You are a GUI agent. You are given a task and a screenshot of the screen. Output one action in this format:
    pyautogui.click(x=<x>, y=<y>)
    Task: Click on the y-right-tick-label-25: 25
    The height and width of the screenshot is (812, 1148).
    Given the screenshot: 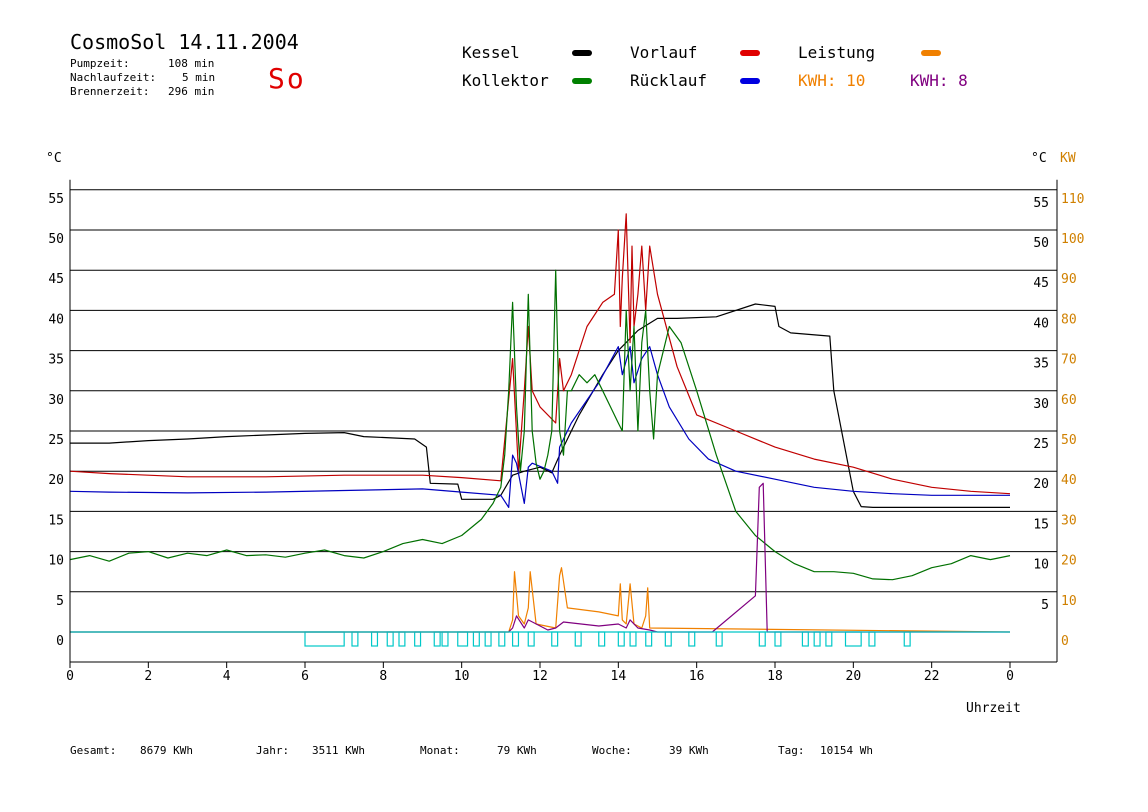 What is the action you would take?
    pyautogui.click(x=1041, y=444)
    